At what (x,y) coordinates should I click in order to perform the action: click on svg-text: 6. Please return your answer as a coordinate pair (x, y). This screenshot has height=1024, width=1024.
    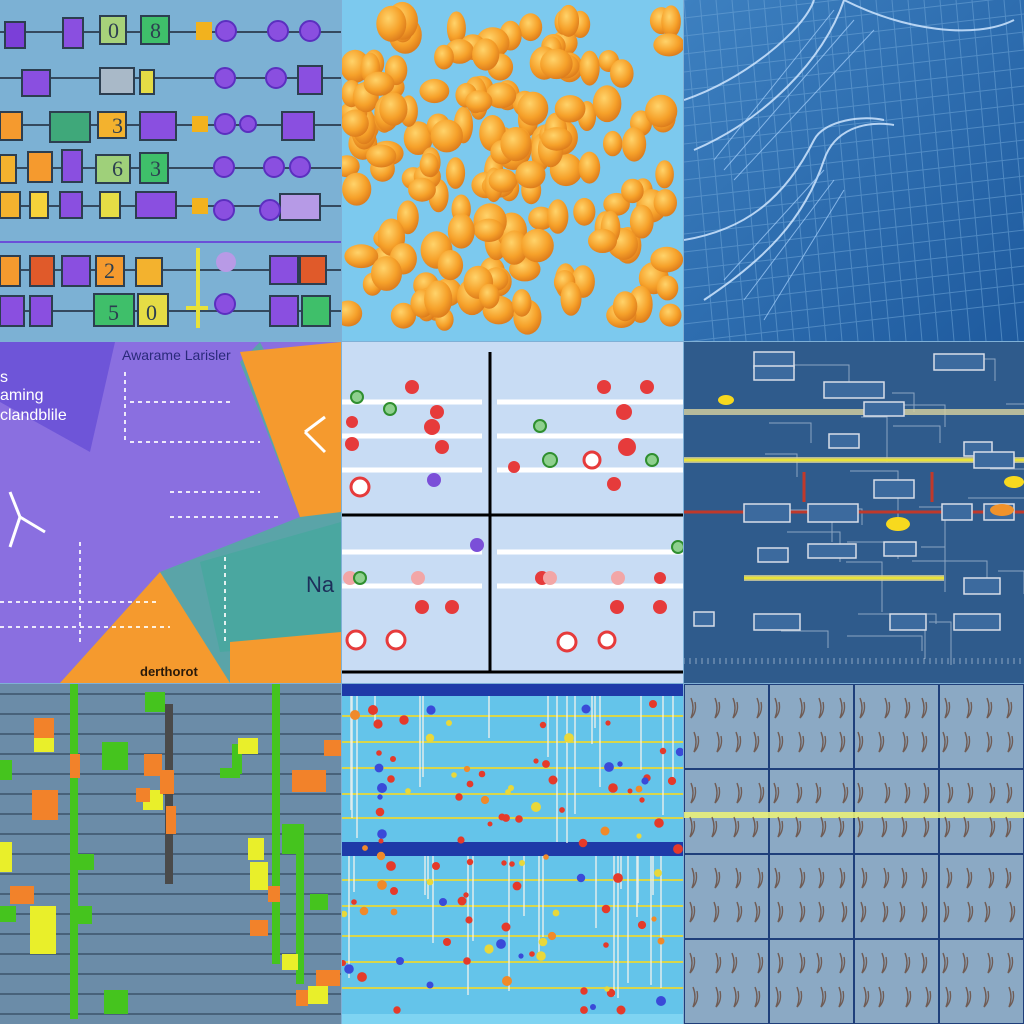
    Looking at the image, I should click on (117, 168).